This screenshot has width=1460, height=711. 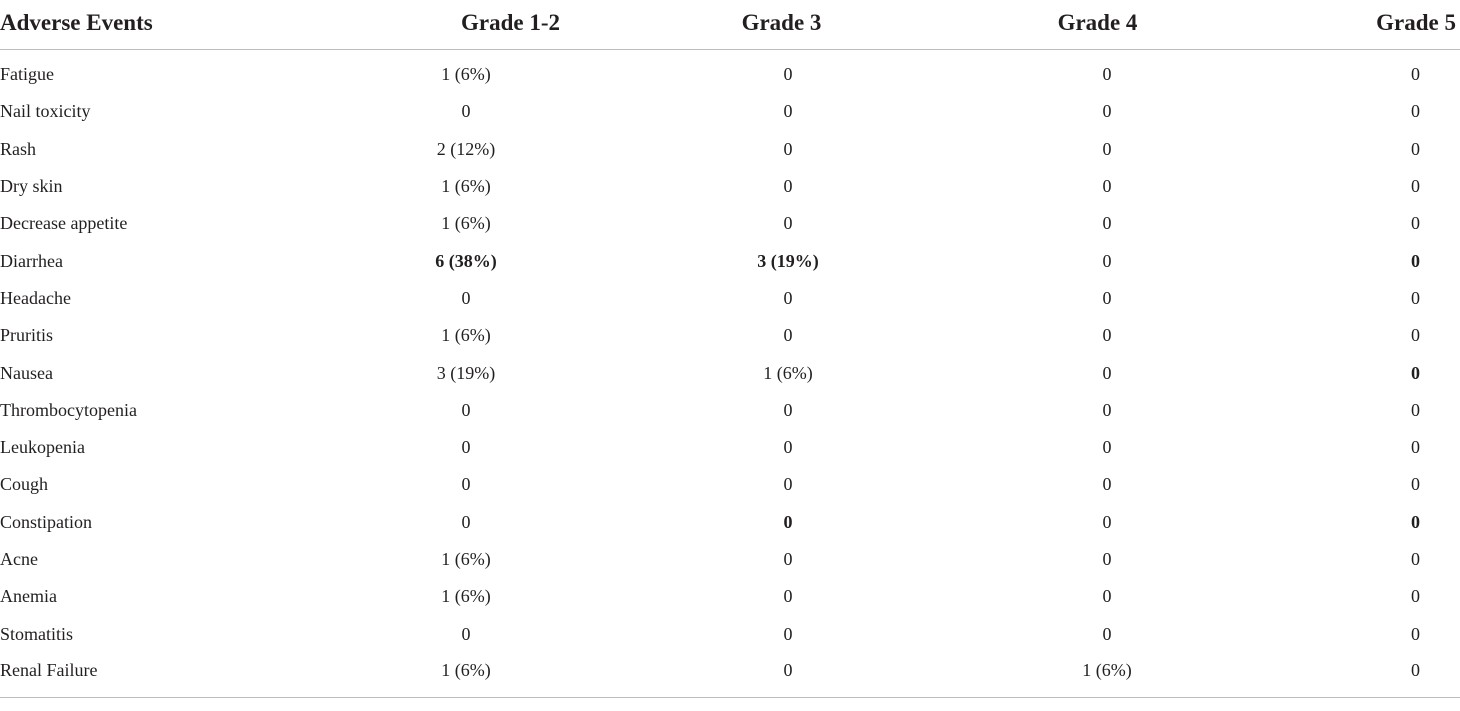 I want to click on event-name-cell: Cough, so click(x=160, y=484).